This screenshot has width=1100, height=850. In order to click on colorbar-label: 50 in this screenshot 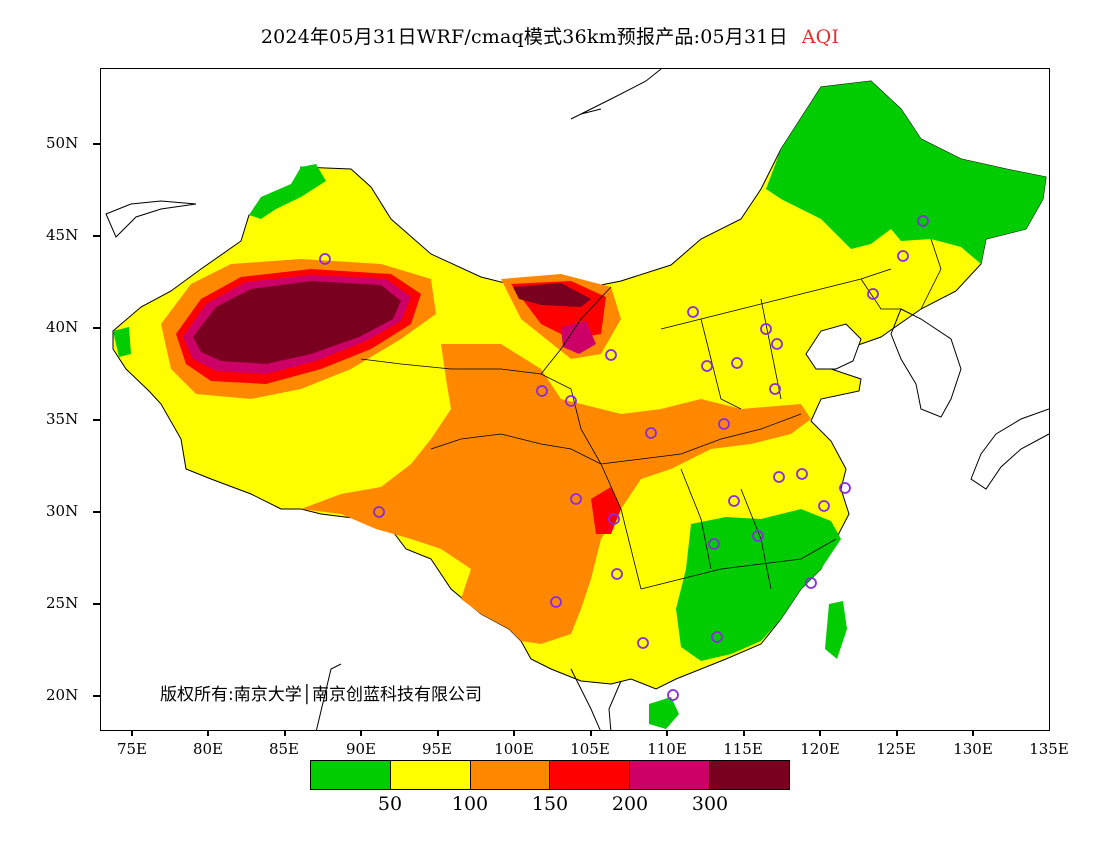, I will do `click(390, 804)`.